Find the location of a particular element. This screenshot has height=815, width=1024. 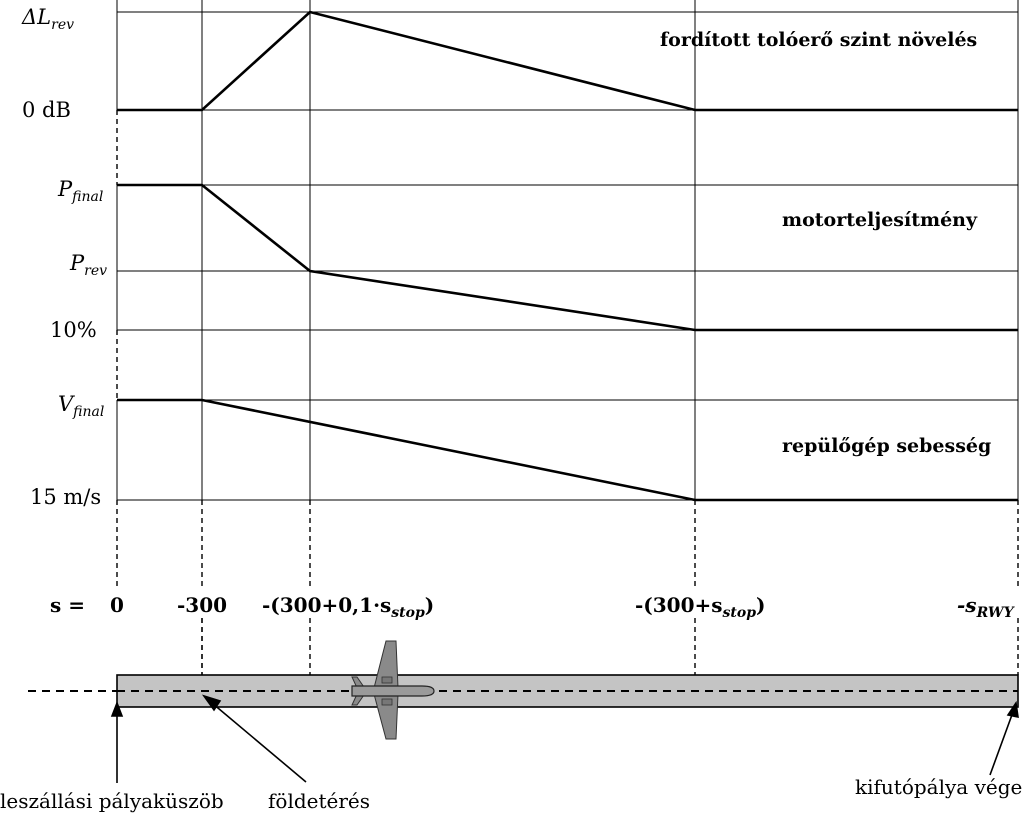

panel-aircraft-speed: Vfinal 15 m/s repülőgép sebesség is located at coordinates (524, 450).